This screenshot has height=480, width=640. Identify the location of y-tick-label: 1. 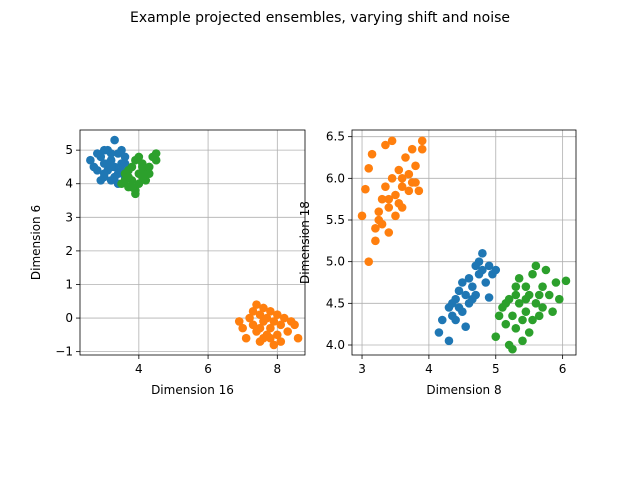
(69, 284).